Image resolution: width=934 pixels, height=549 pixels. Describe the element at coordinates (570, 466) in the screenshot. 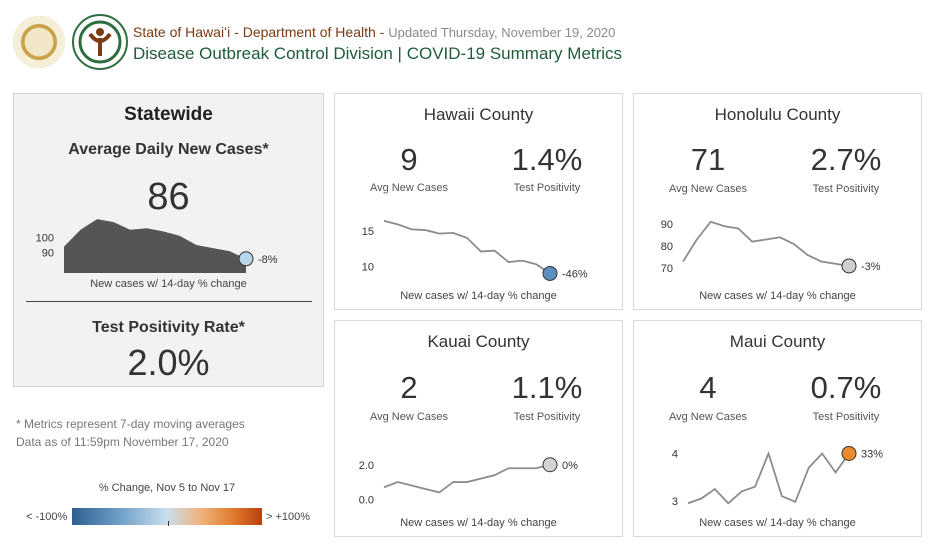

I see `kauai-pct-change-label: 0%` at that location.